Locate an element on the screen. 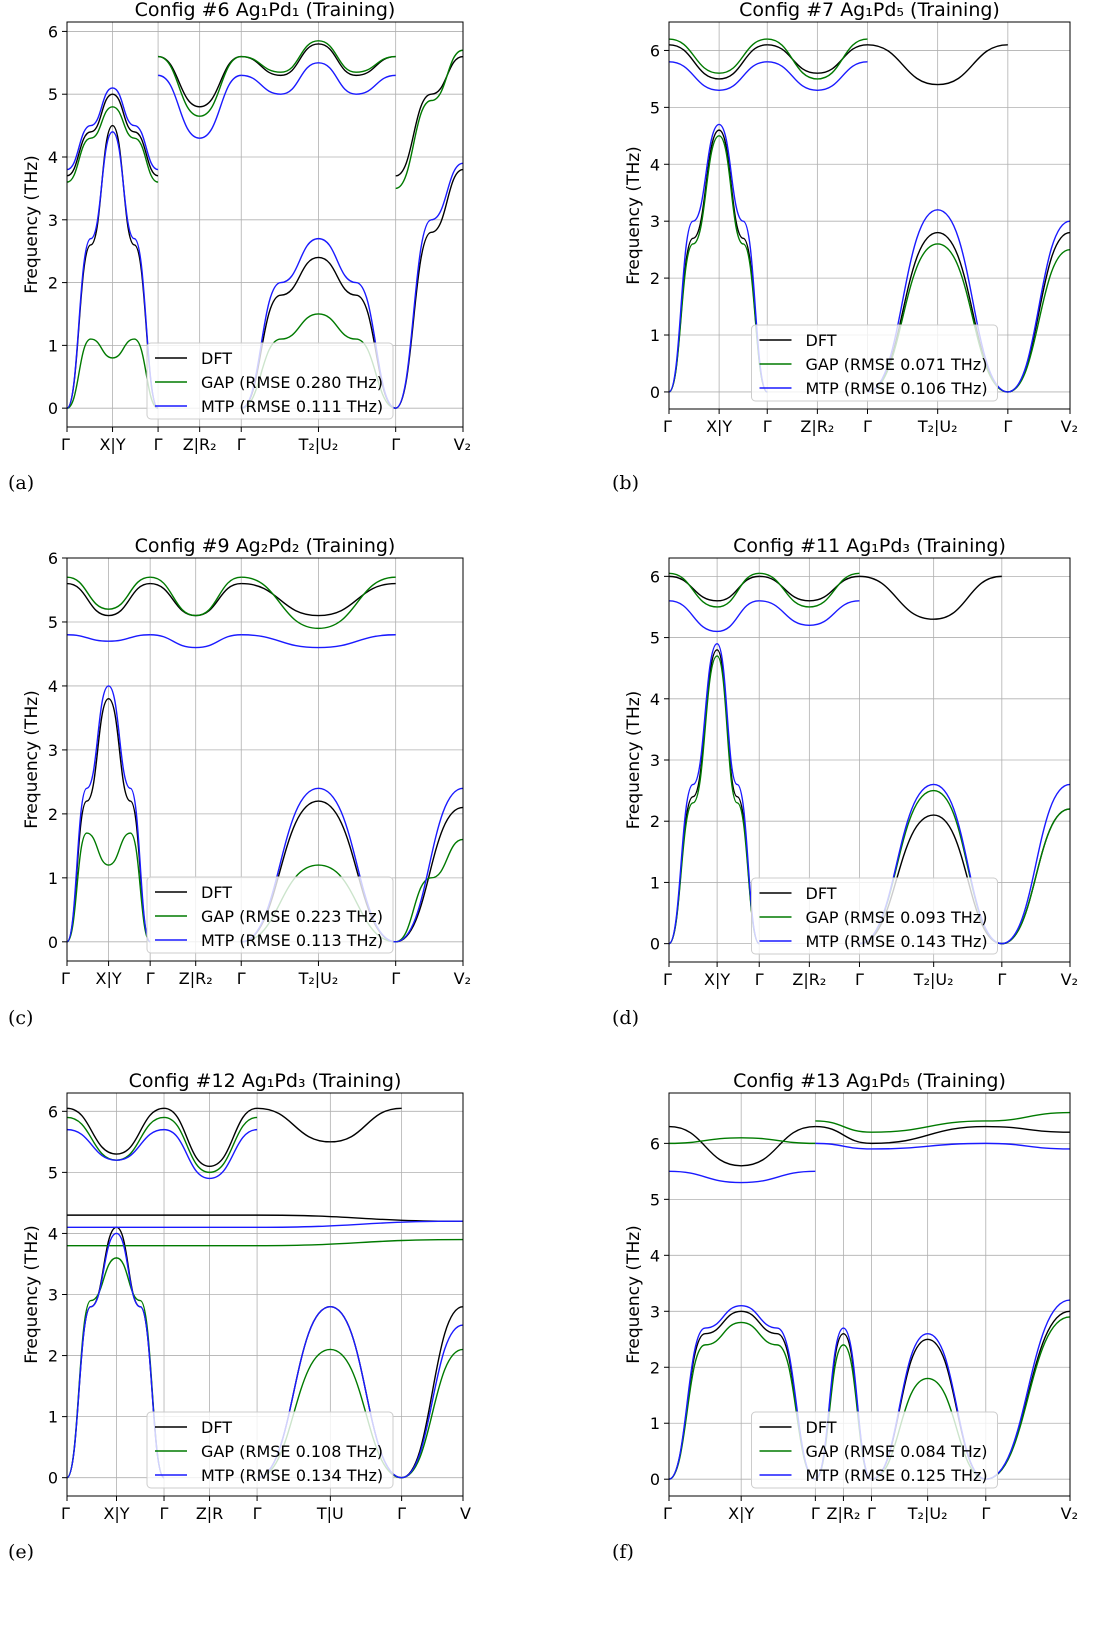 The image size is (1118, 1625). legend-label: GAP (RMSE 0.280 THz) is located at coordinates (292, 382).